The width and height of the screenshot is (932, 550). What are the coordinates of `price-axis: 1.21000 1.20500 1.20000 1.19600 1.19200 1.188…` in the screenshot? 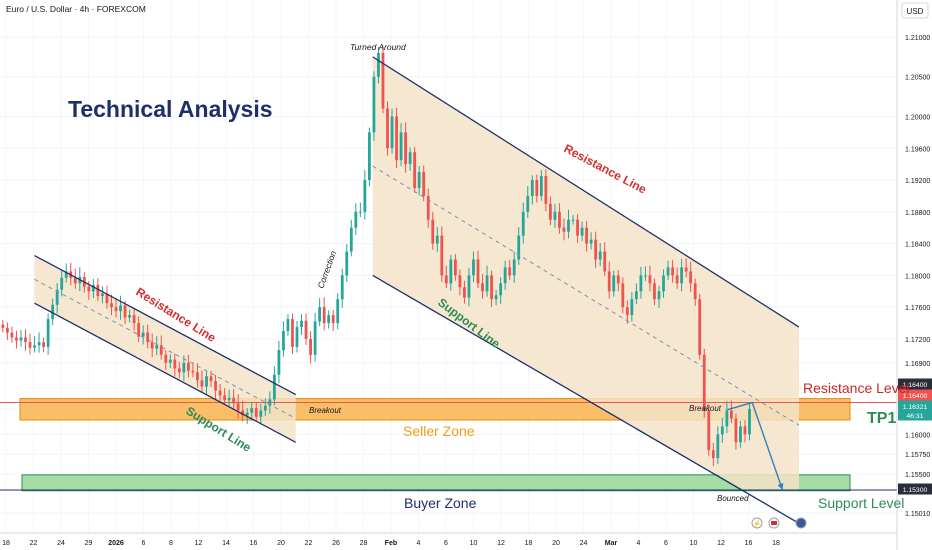 It's located at (917, 276).